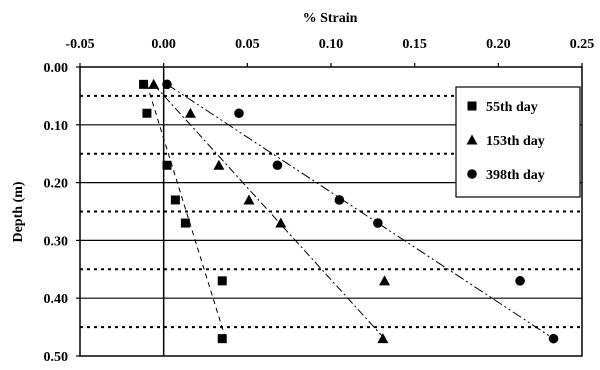 The image size is (600, 370). Describe the element at coordinates (472, 139) in the screenshot. I see `legend-marker-triangle` at that location.